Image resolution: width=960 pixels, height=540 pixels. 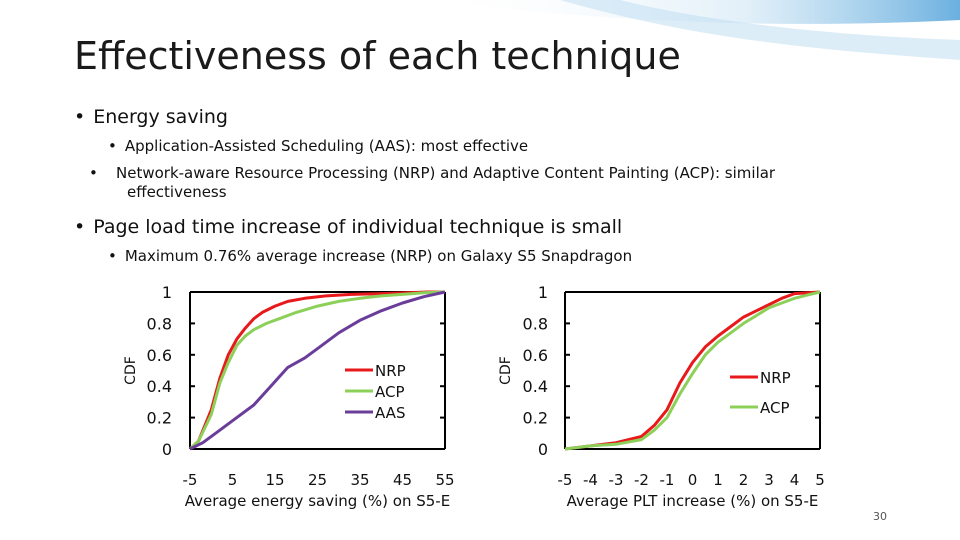 I want to click on chart1-ytick-label: 0.2, so click(x=159, y=418).